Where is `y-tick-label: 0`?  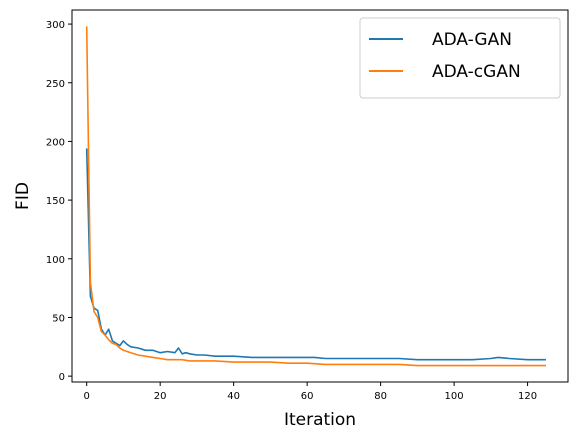 y-tick-label: 0 is located at coordinates (62, 377).